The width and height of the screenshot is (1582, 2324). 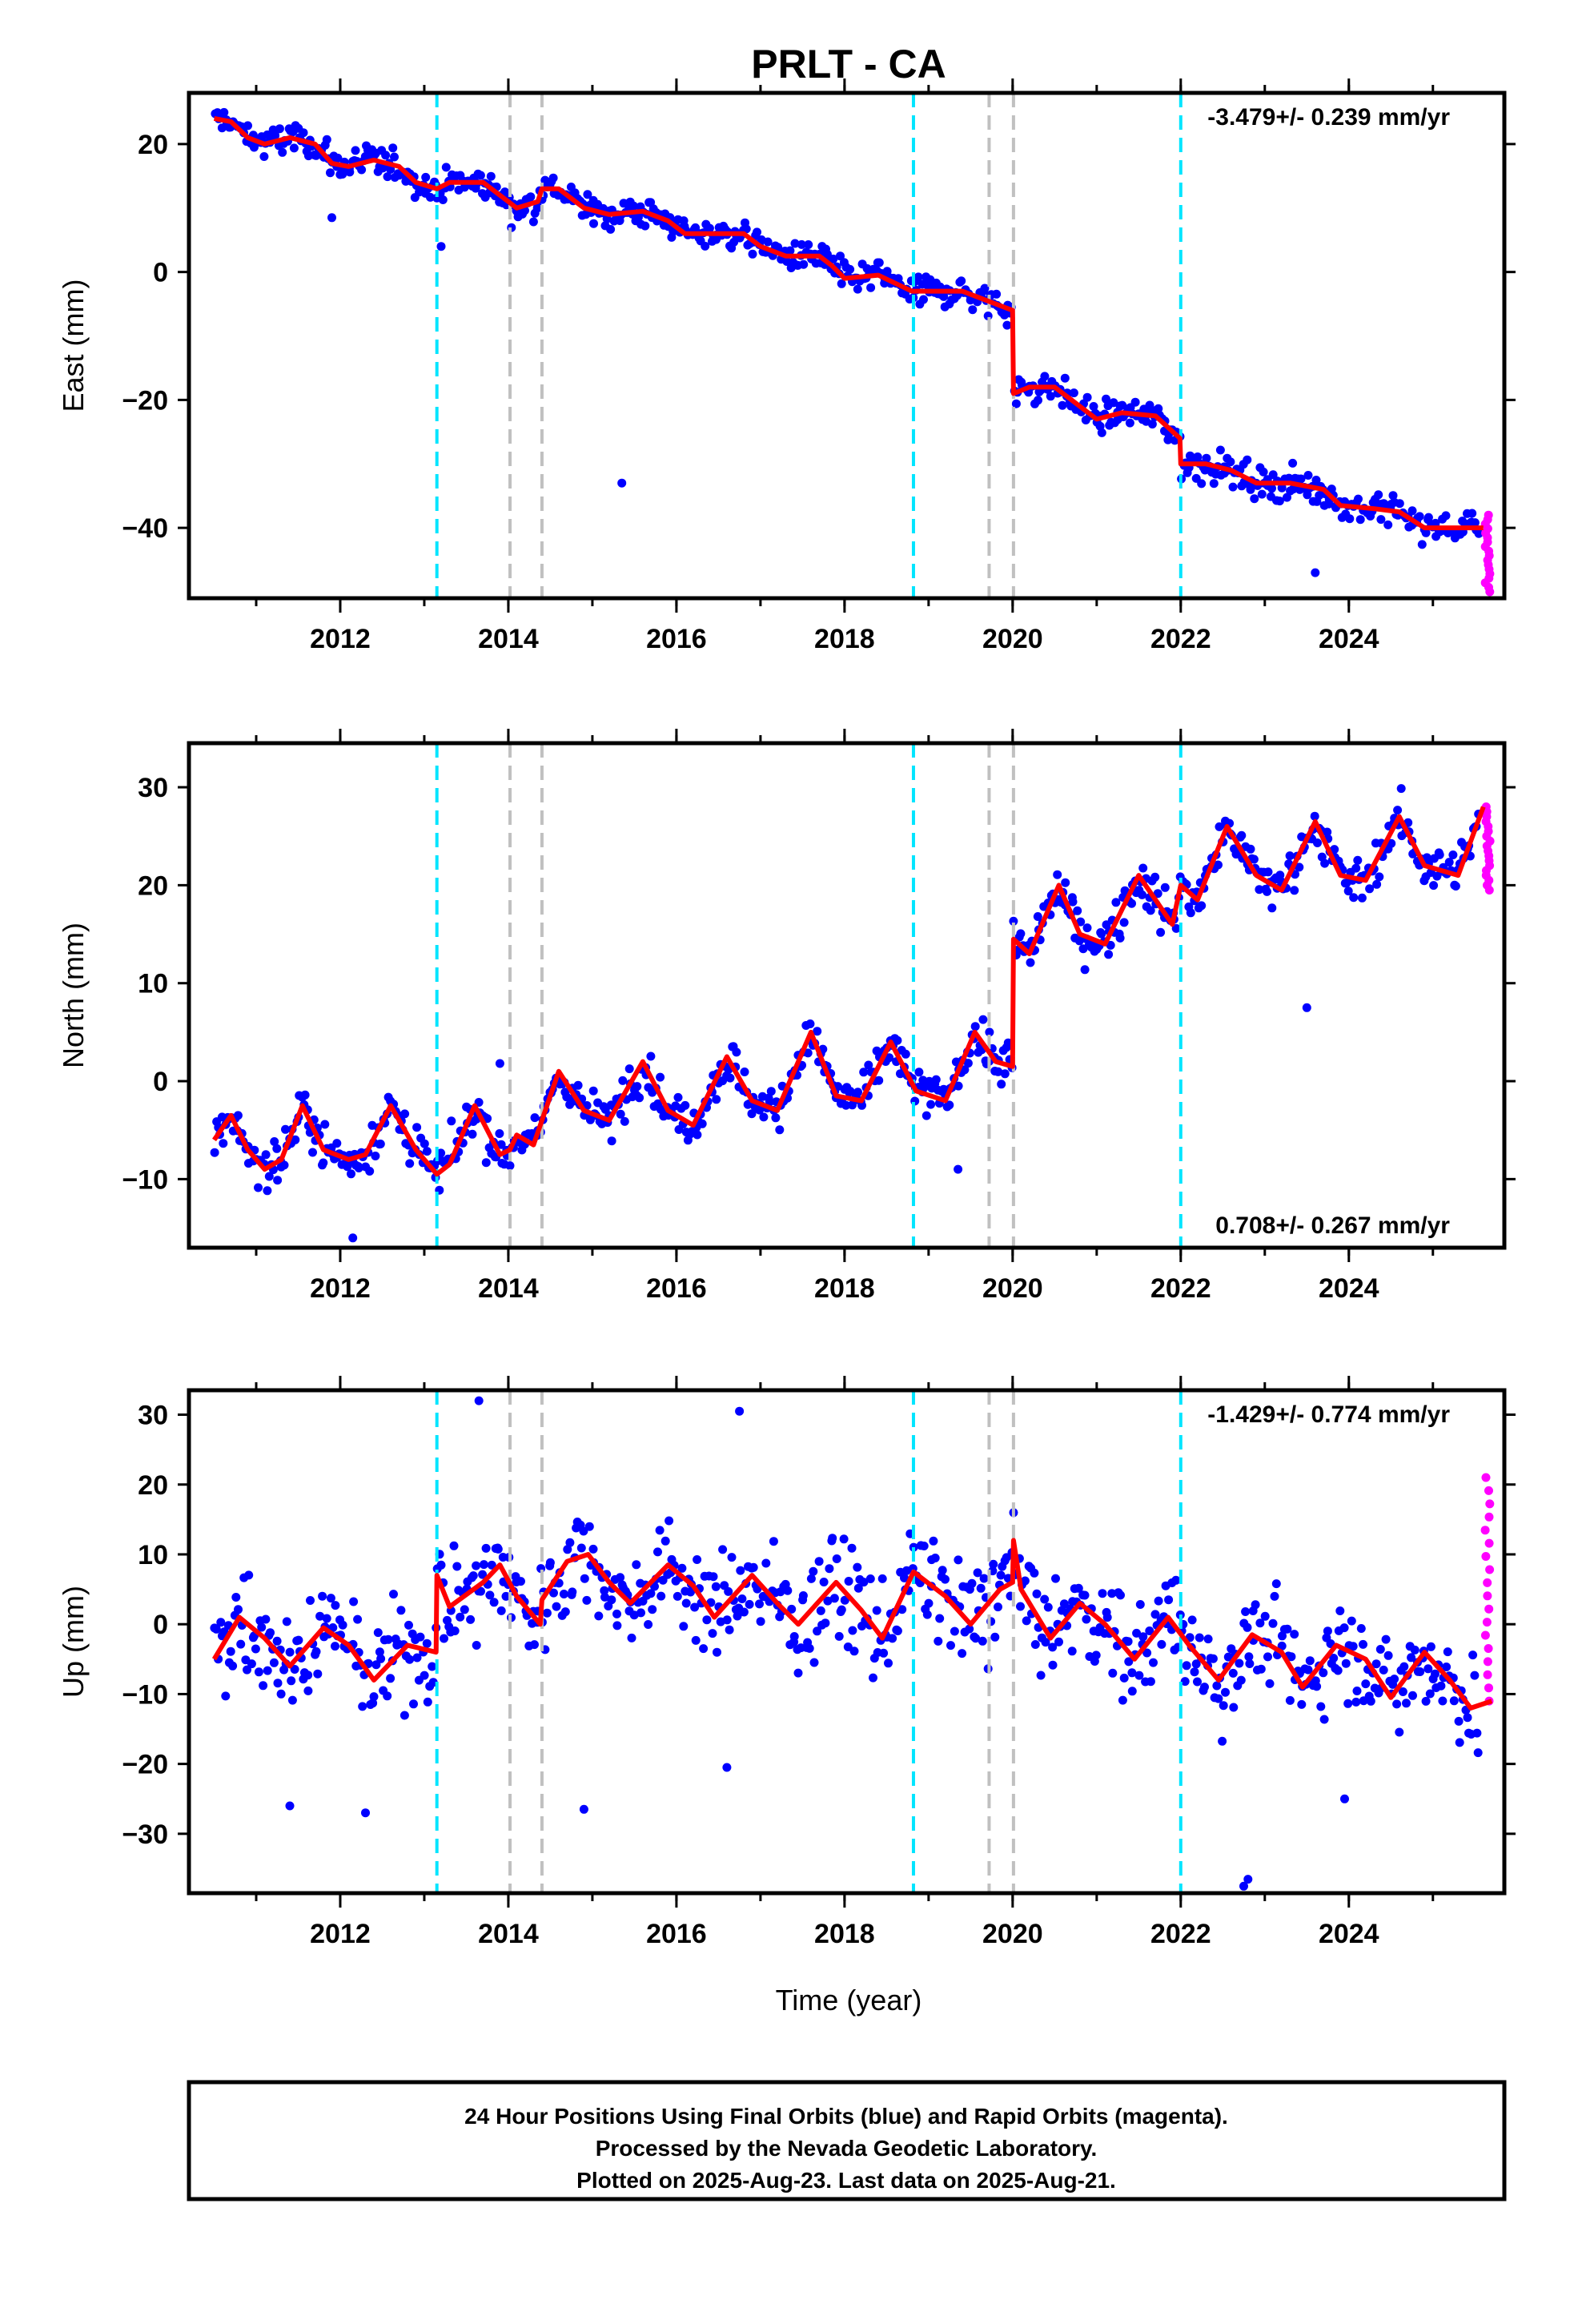 What do you see at coordinates (845, 1288) in the screenshot?
I see `x-tick-label: 2018` at bounding box center [845, 1288].